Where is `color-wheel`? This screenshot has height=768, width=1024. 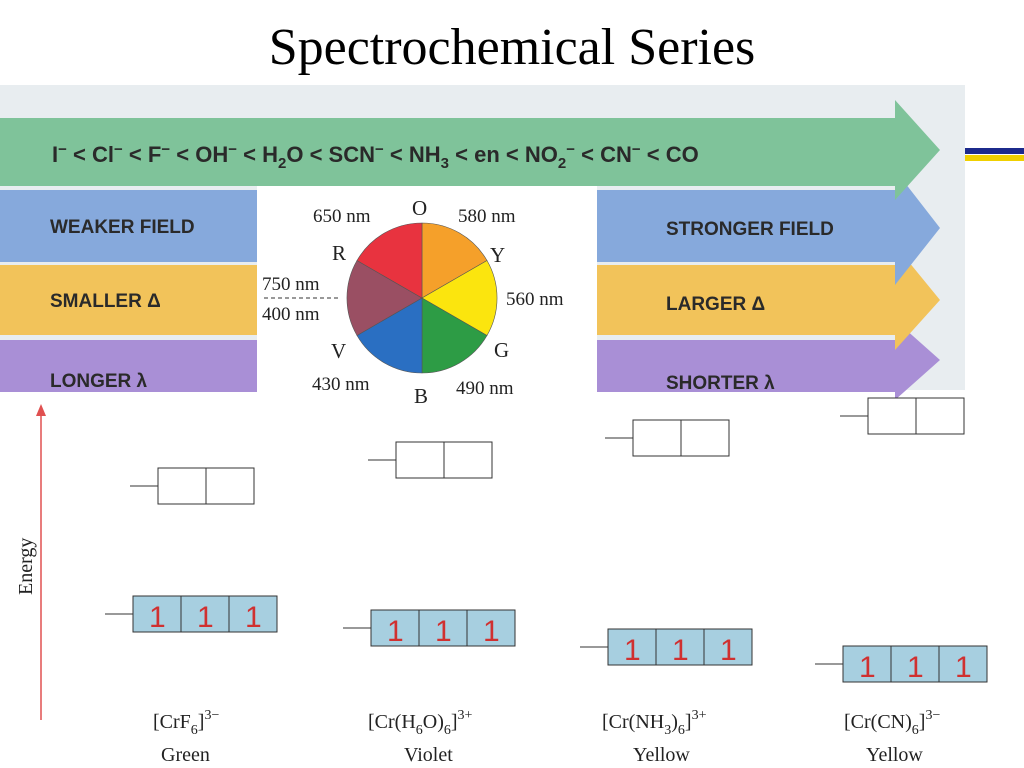
color-wheel is located at coordinates (422, 298).